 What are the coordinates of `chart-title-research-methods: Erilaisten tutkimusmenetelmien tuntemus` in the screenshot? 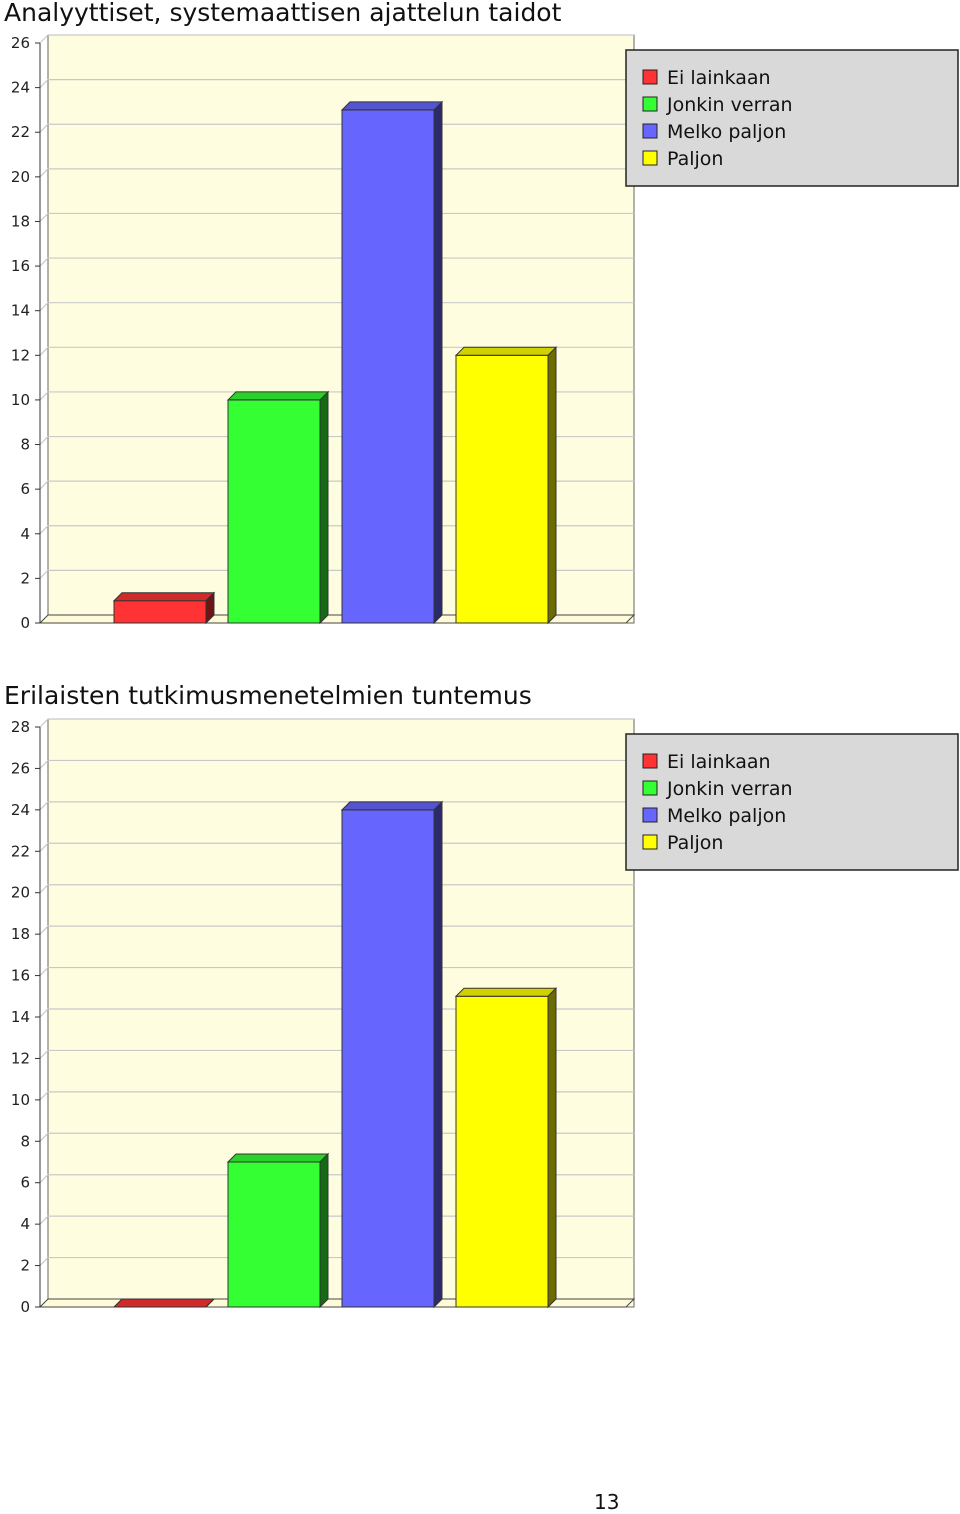 It's located at (268, 695).